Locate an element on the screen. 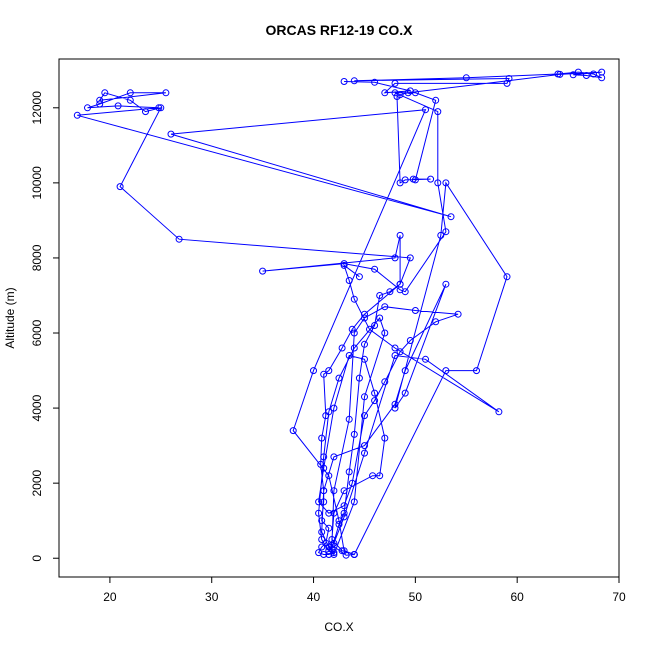  x-tick-label: 60 is located at coordinates (518, 597).